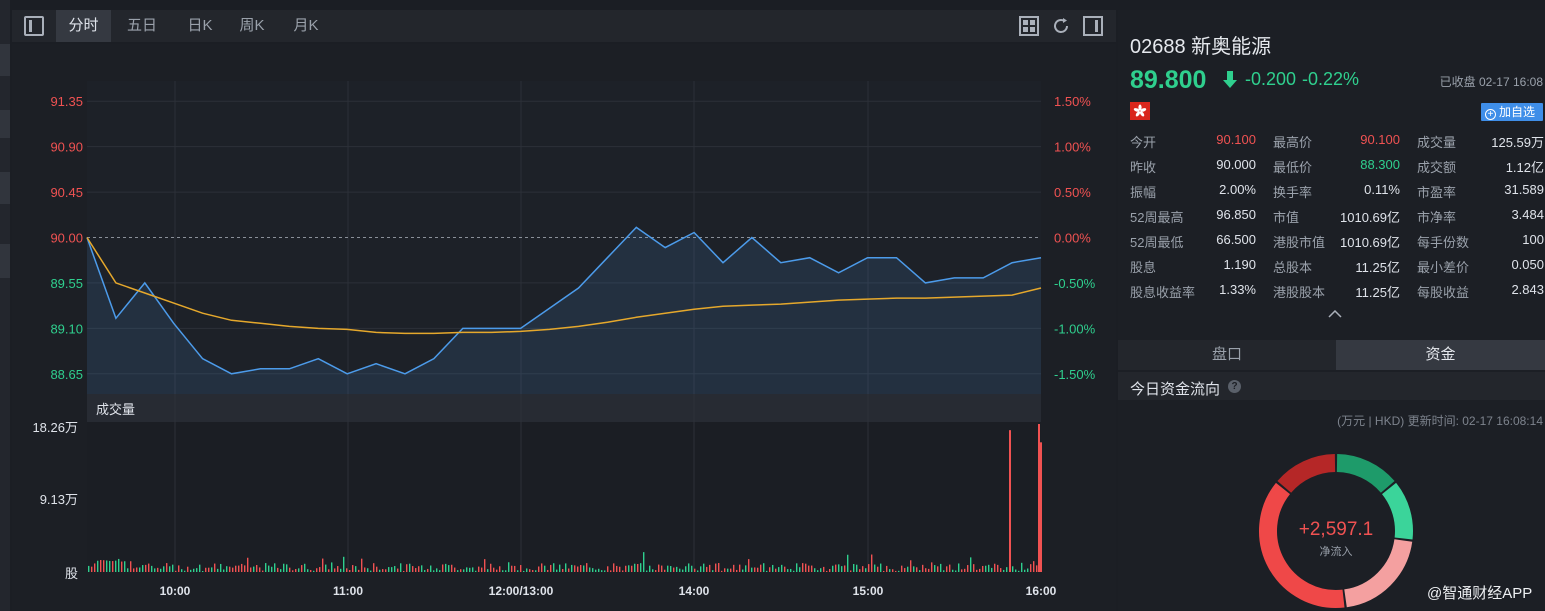 This screenshot has height=611, width=1545. Describe the element at coordinates (1443, 267) in the screenshot. I see `stat-label: 最小差价` at that location.